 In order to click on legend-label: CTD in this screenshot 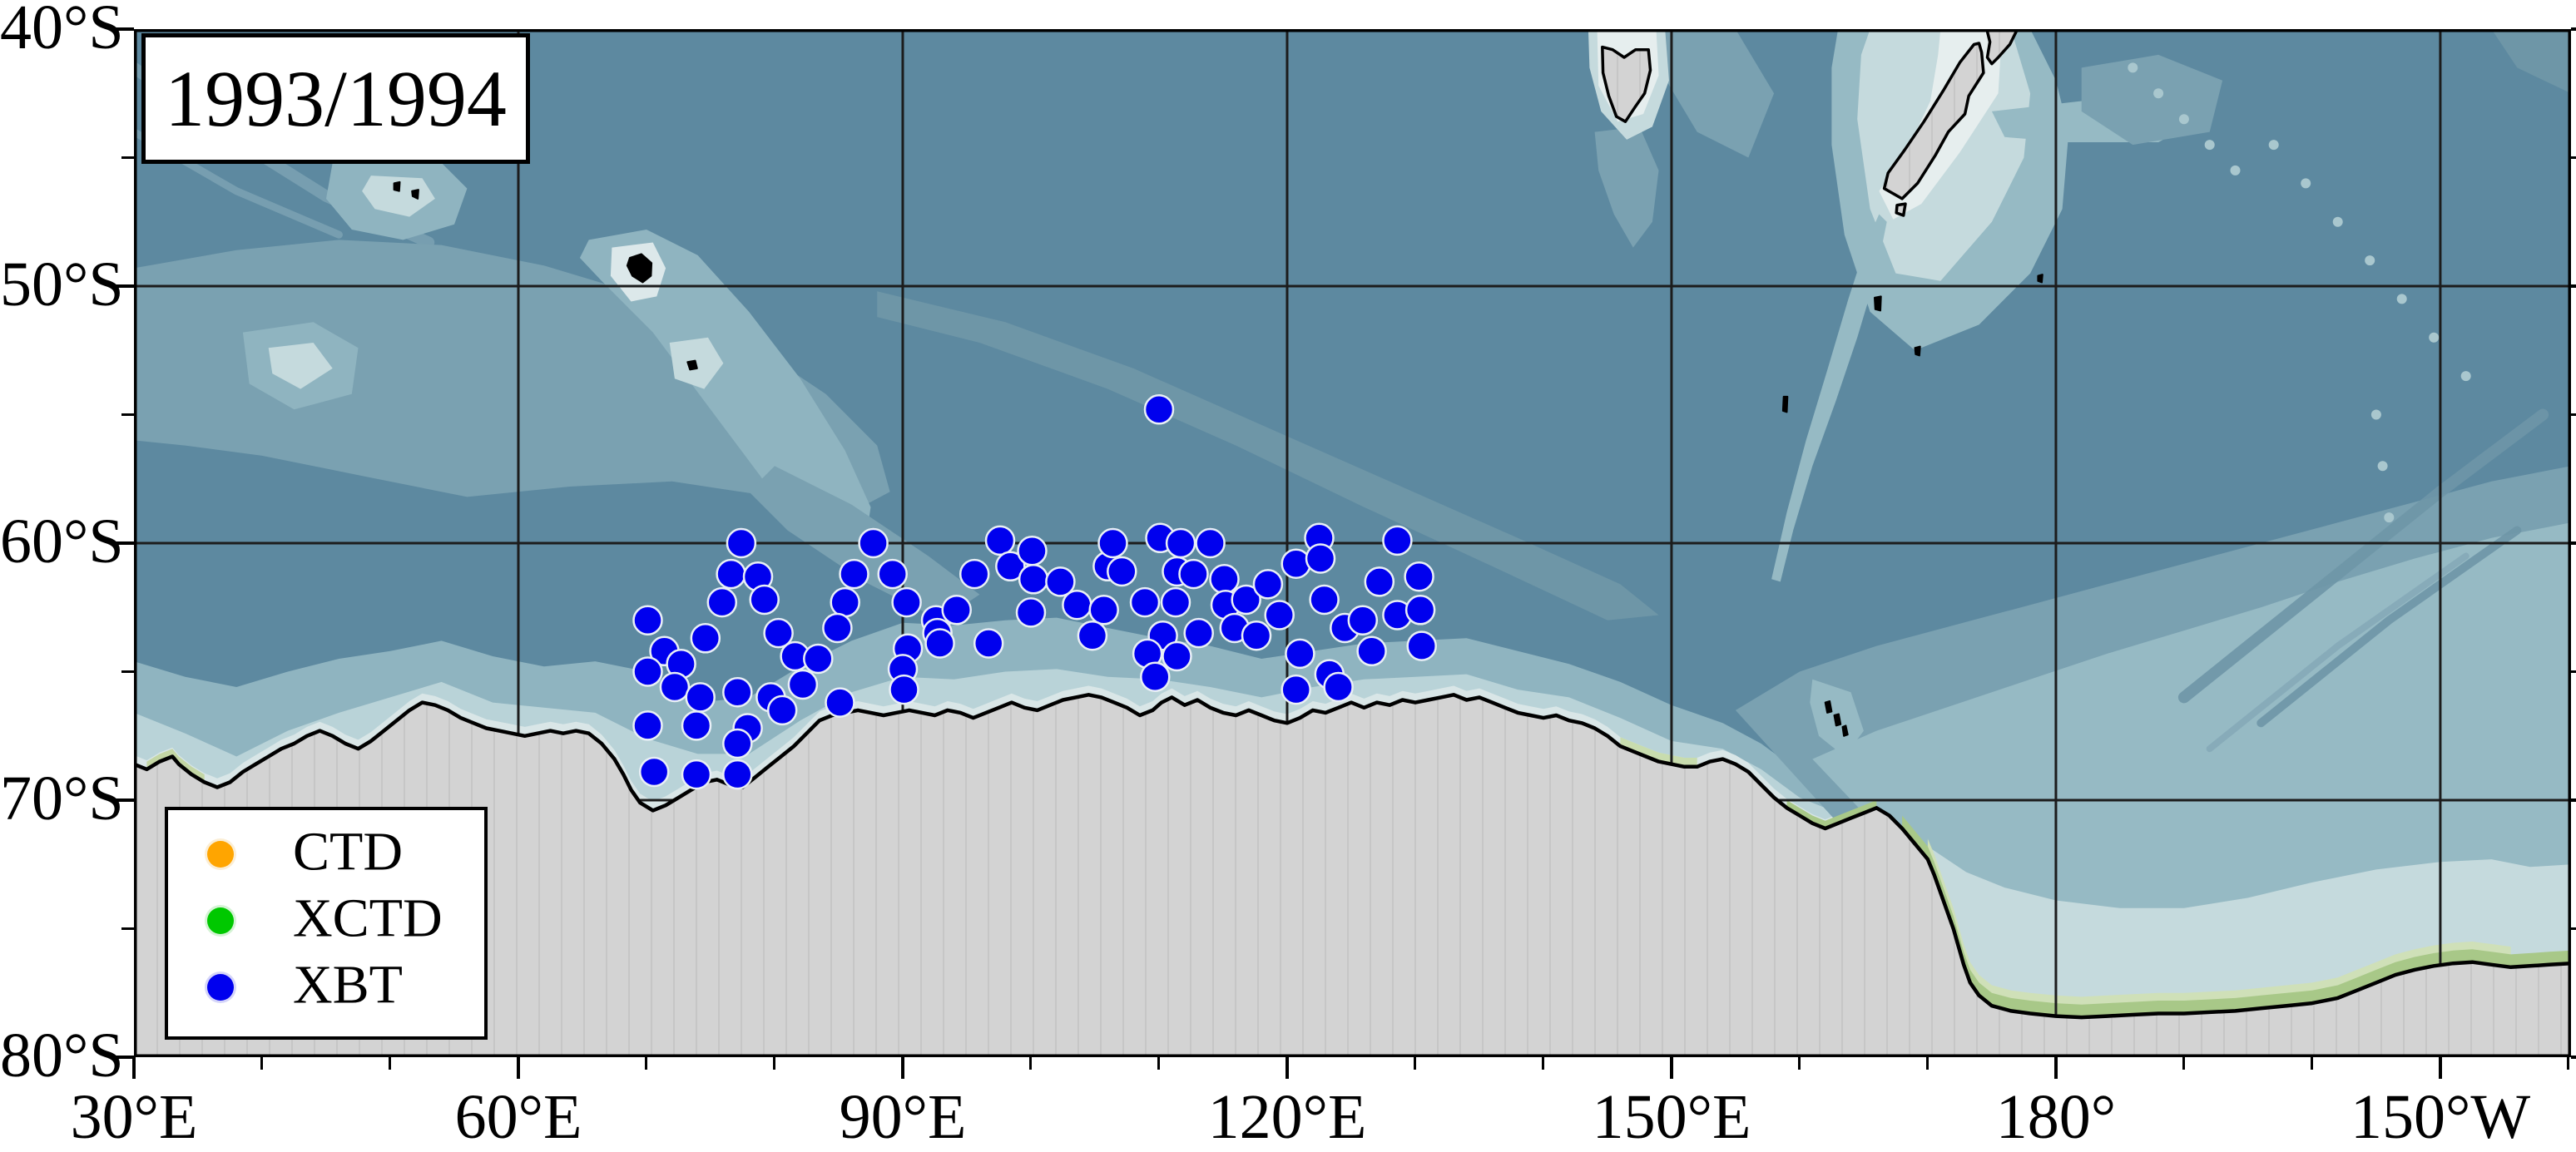, I will do `click(348, 852)`.